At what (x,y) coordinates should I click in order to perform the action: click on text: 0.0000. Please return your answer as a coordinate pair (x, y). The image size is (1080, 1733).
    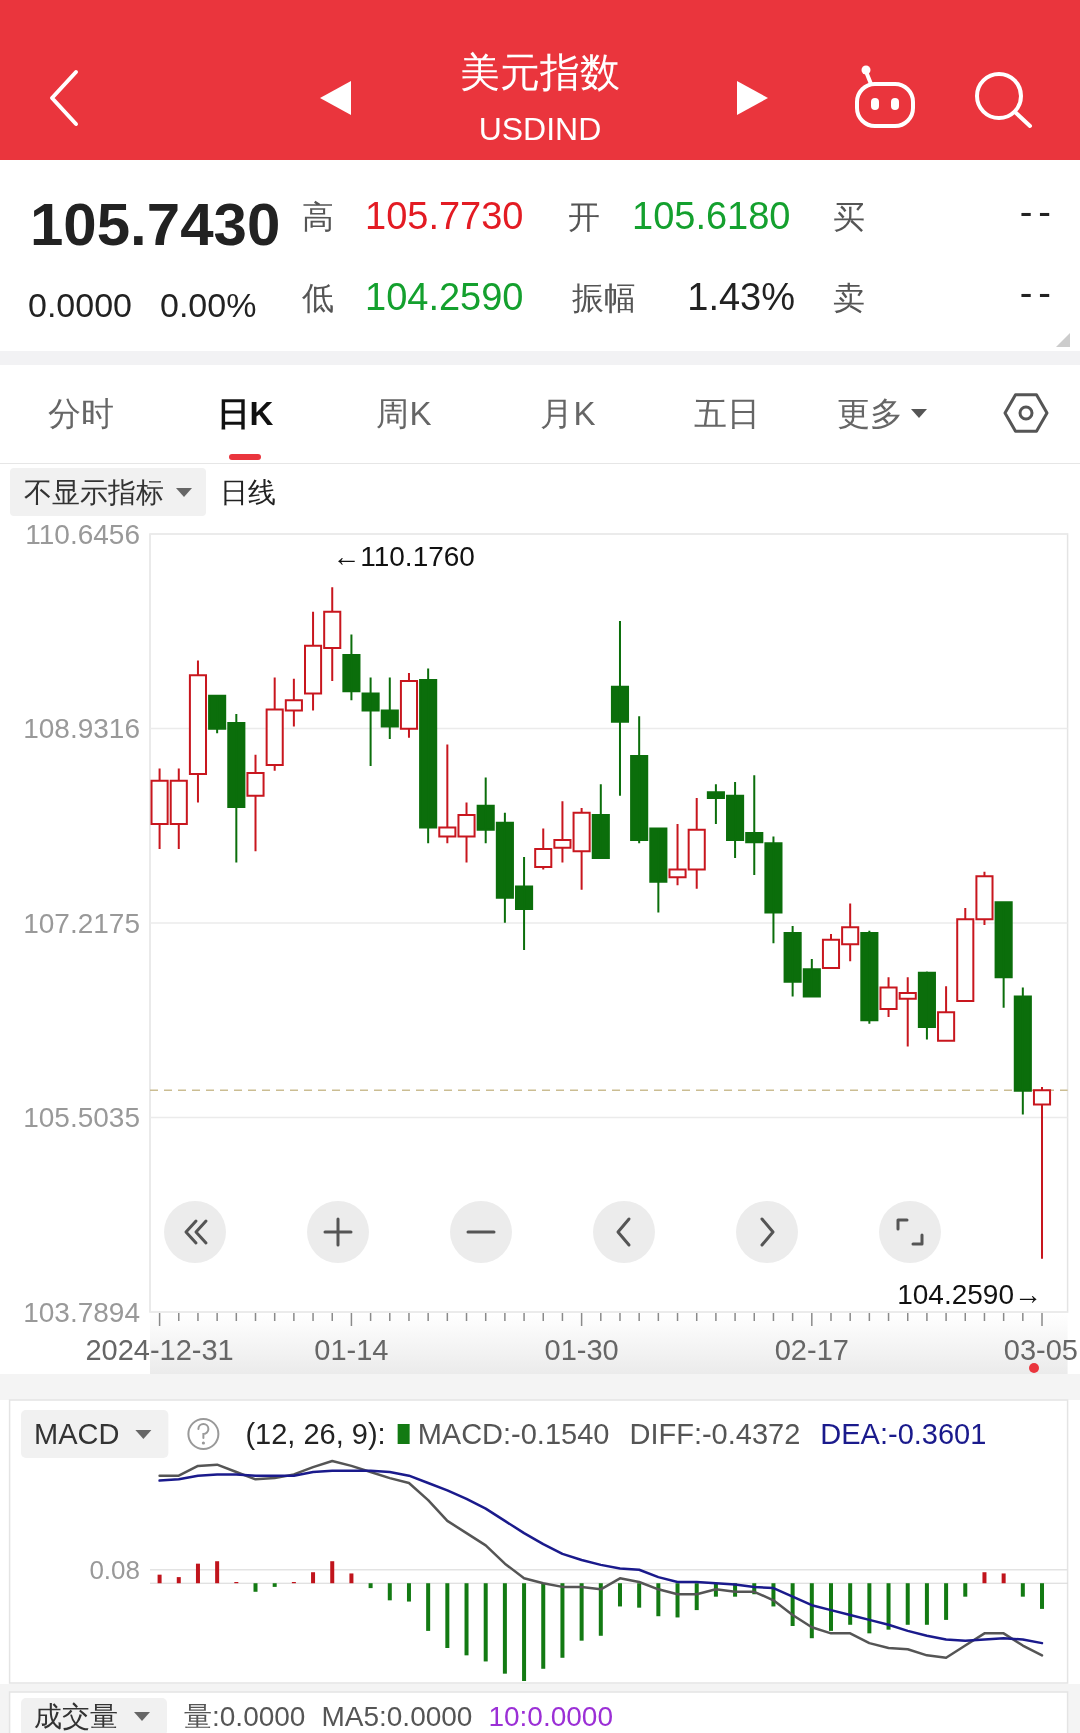
    Looking at the image, I should click on (80, 305).